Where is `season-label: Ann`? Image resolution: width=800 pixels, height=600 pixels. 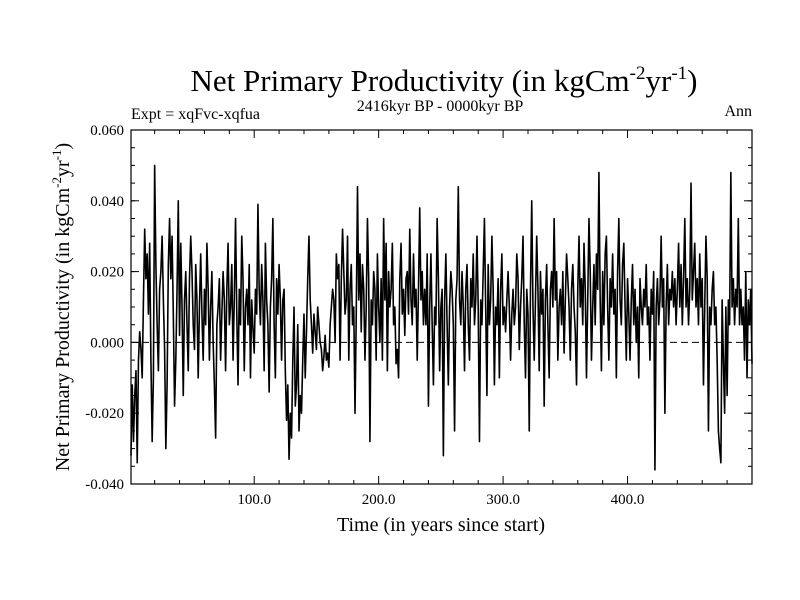
season-label: Ann is located at coordinates (738, 111).